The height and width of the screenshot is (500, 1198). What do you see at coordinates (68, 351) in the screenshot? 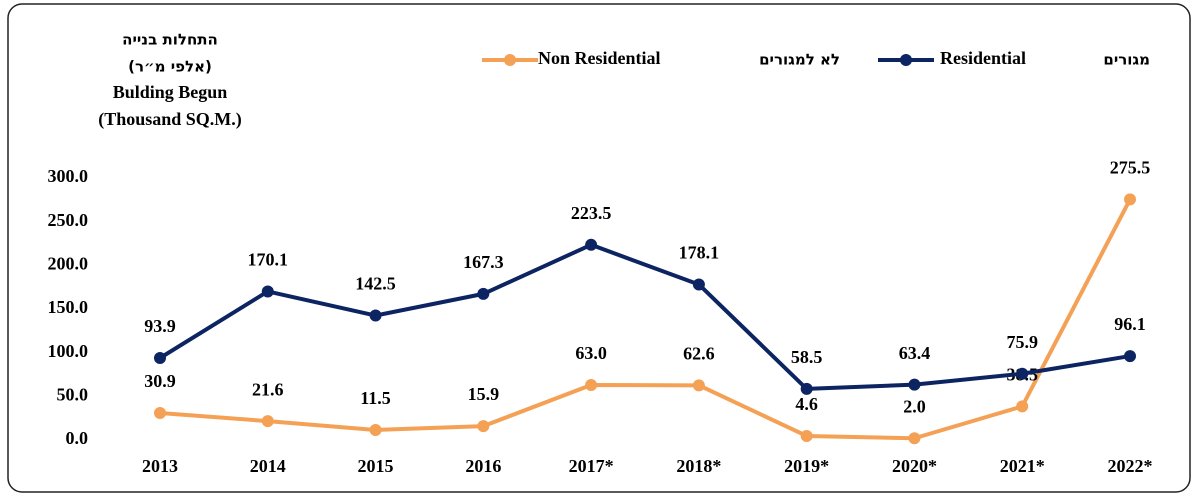
I see `y-tick-label: 100.0` at bounding box center [68, 351].